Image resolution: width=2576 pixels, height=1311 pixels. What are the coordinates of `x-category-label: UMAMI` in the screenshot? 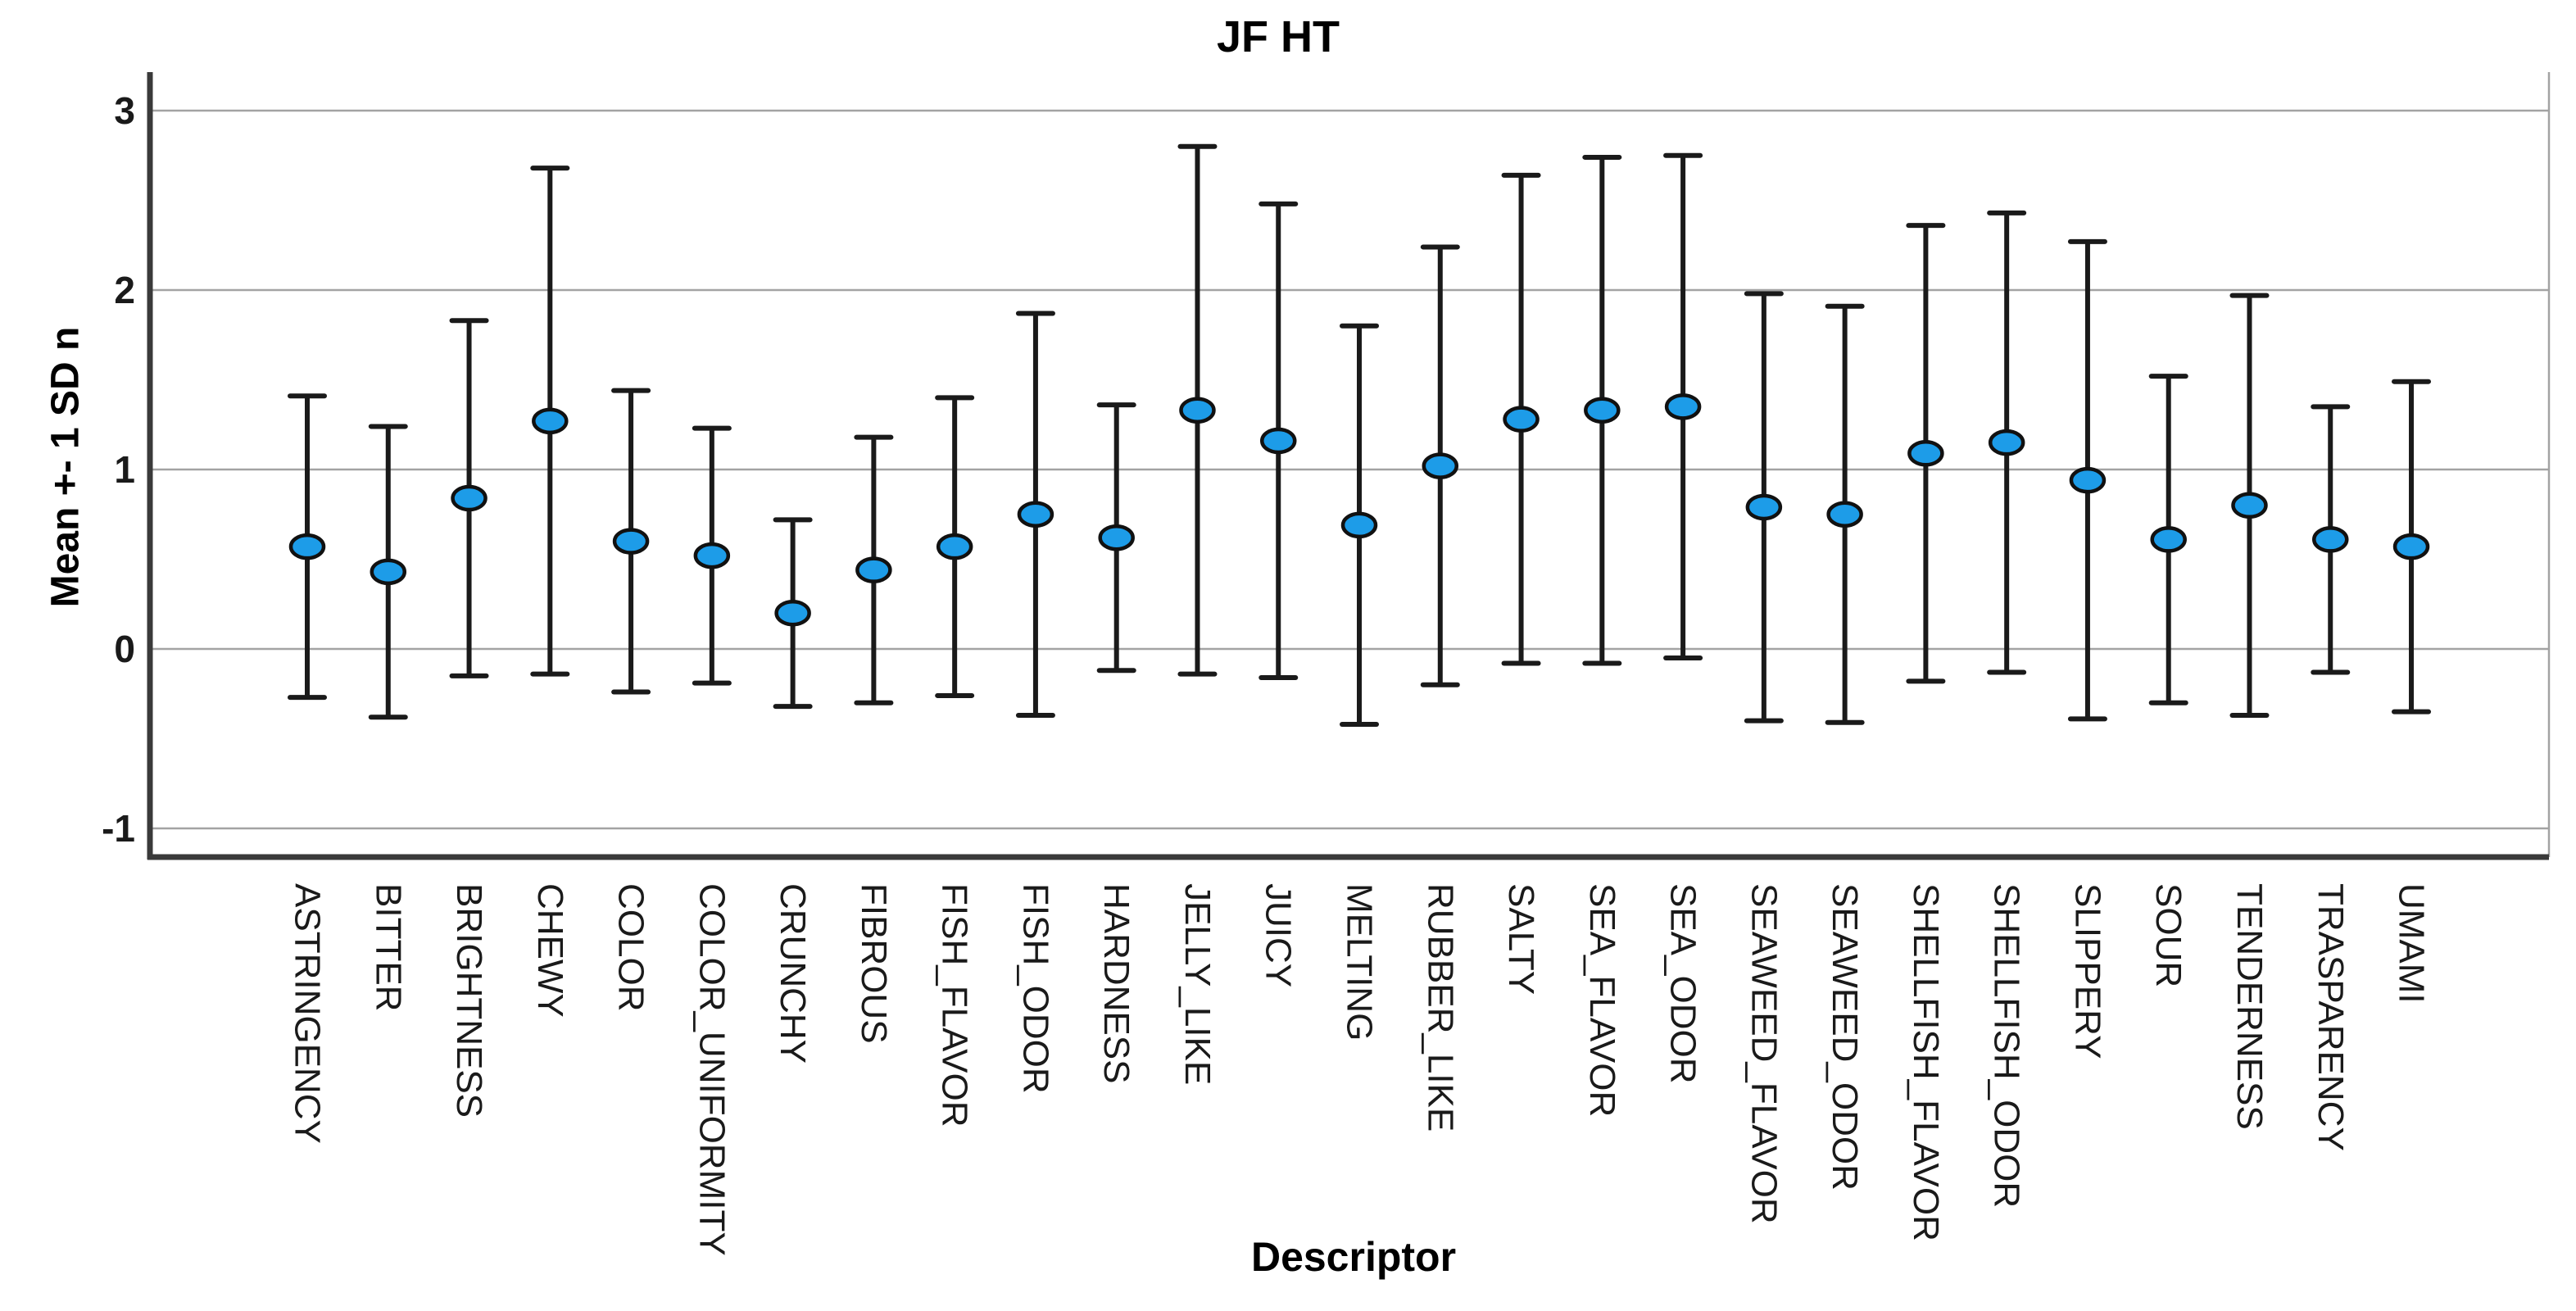 It's located at (2412, 943).